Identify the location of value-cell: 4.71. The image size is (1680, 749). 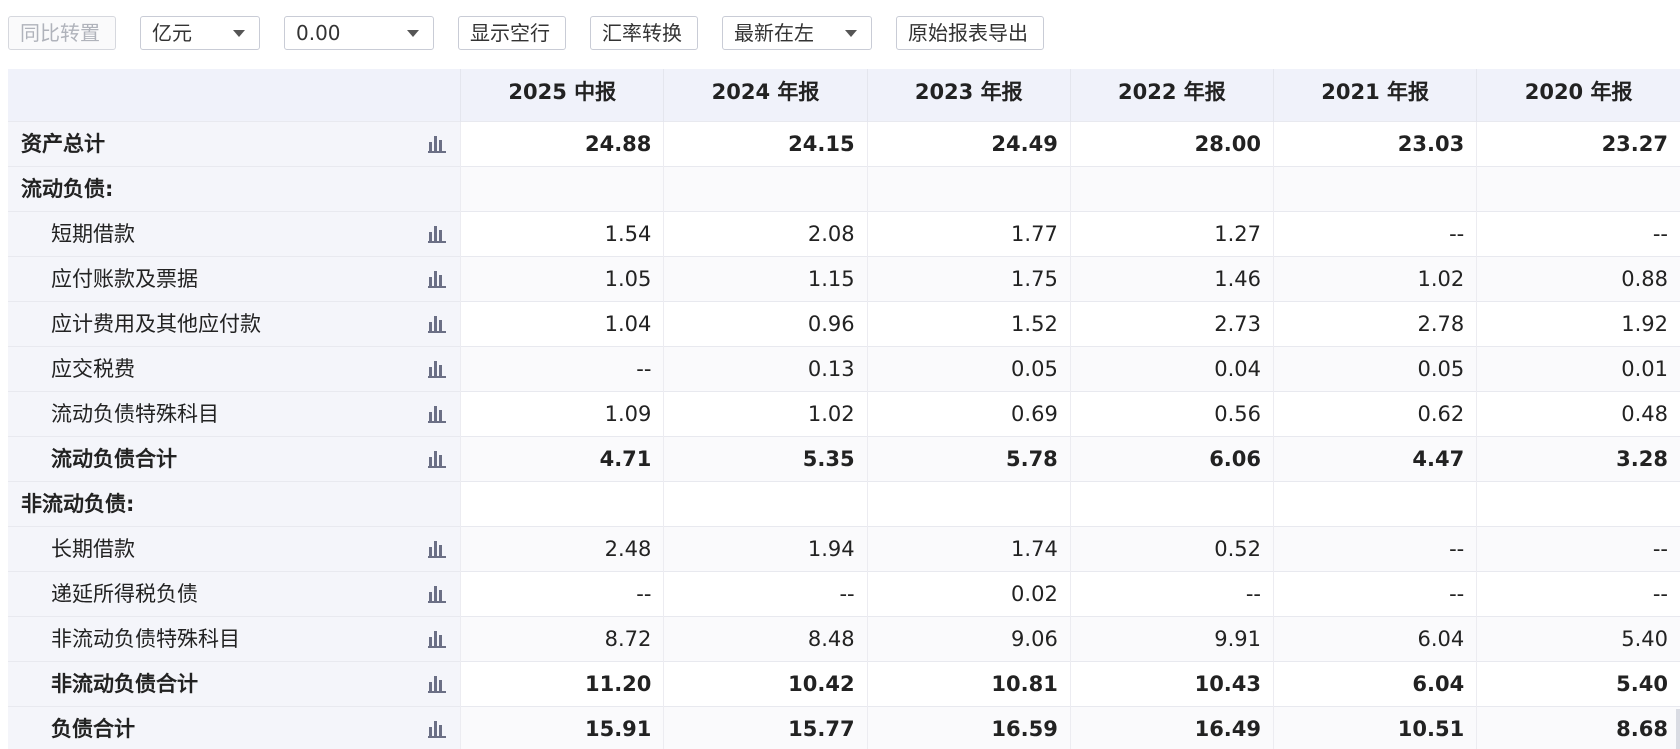
(562, 459).